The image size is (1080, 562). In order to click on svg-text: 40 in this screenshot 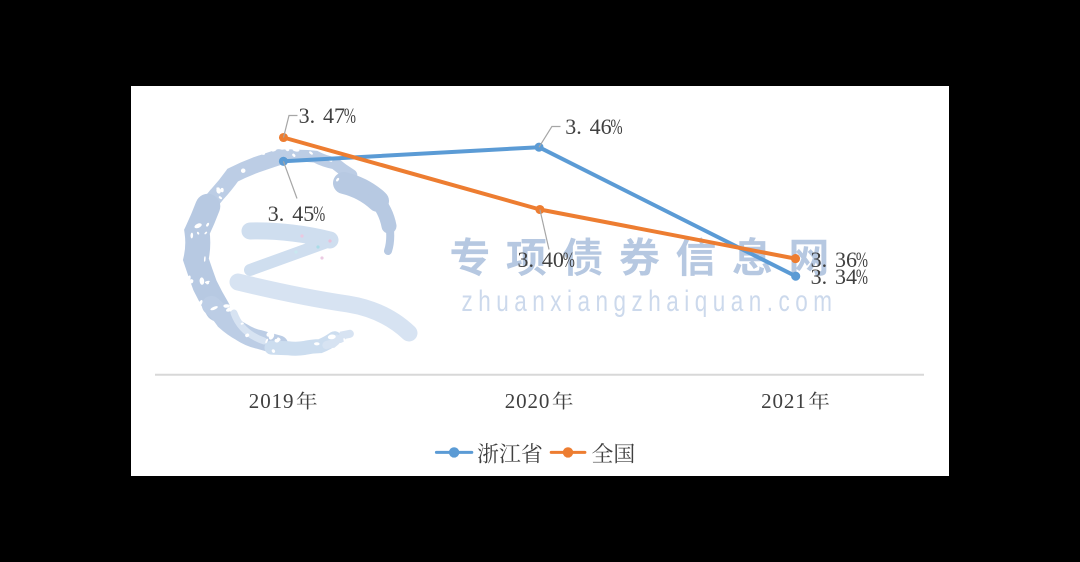, I will do `click(553, 259)`.